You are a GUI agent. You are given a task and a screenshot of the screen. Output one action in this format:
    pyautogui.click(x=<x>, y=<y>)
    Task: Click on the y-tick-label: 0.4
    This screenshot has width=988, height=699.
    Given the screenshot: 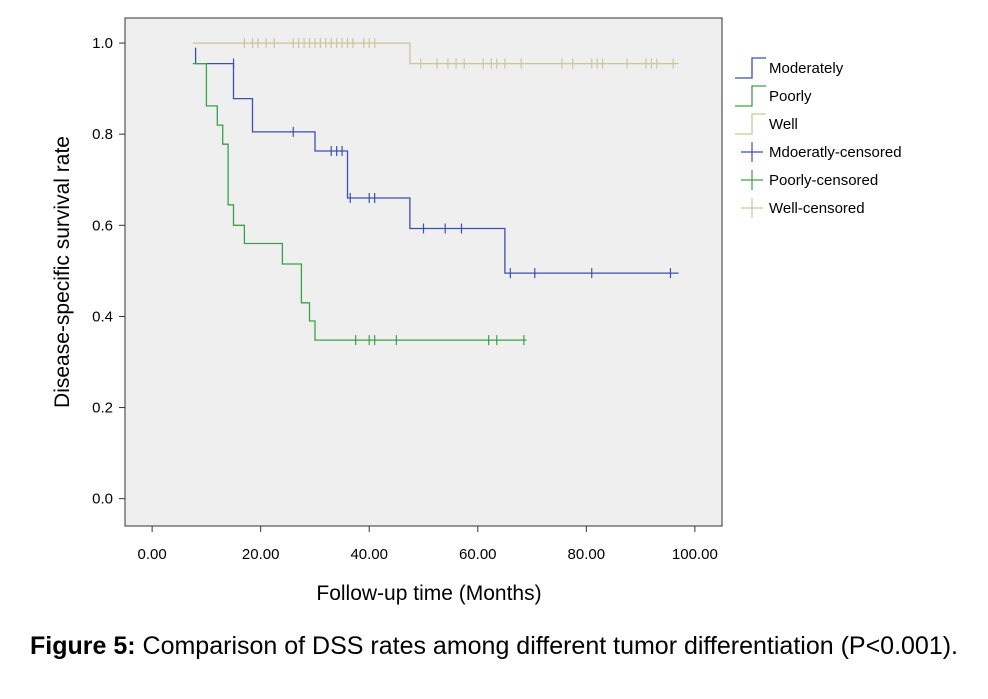 What is the action you would take?
    pyautogui.click(x=102, y=316)
    